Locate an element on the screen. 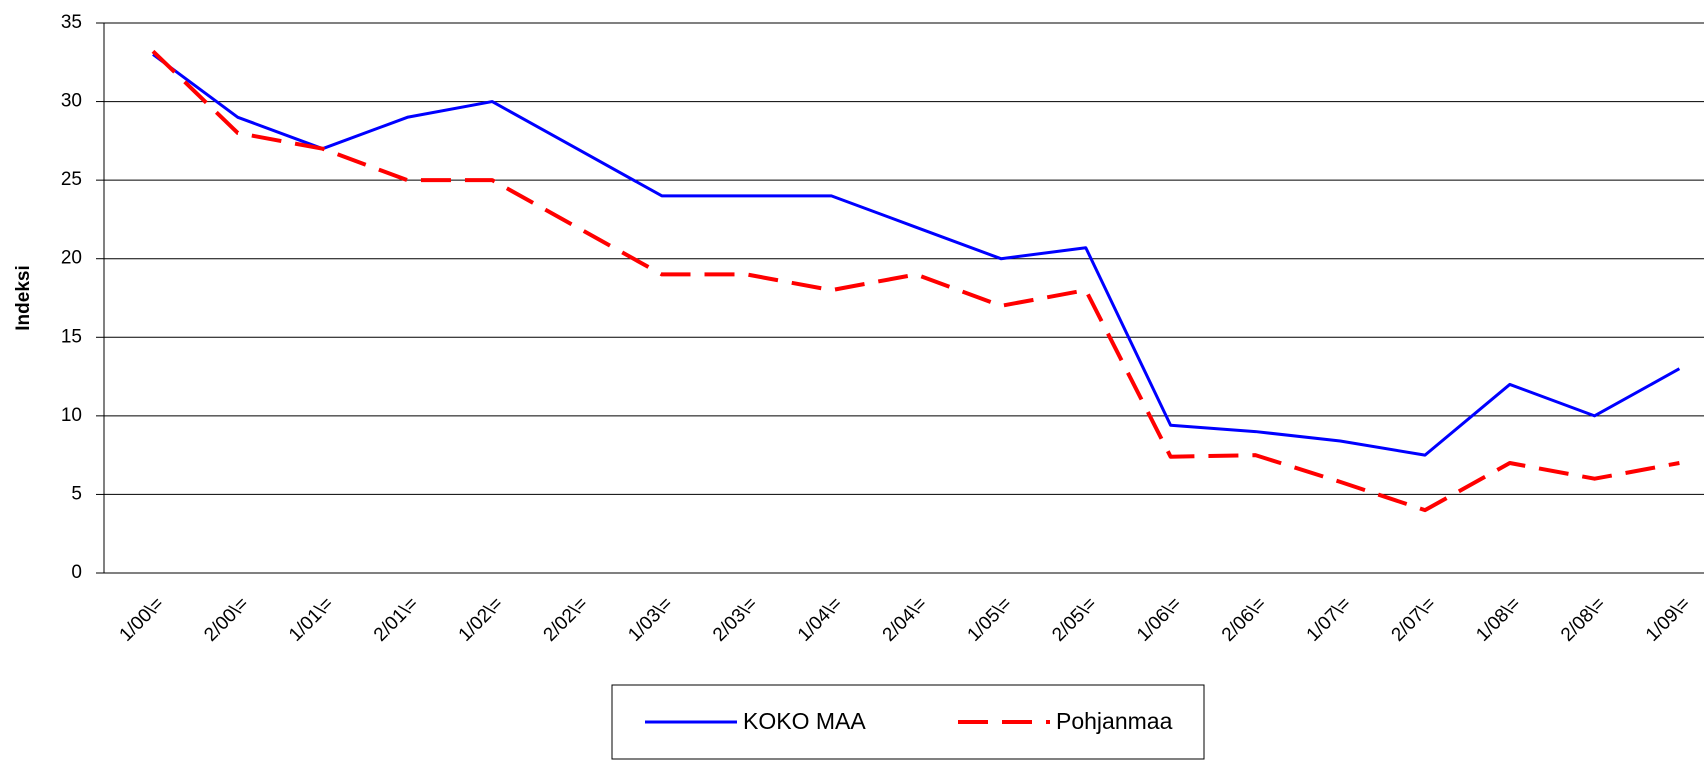 The image size is (1704, 760). x-tick-label: 2/01\= is located at coordinates (396, 619).